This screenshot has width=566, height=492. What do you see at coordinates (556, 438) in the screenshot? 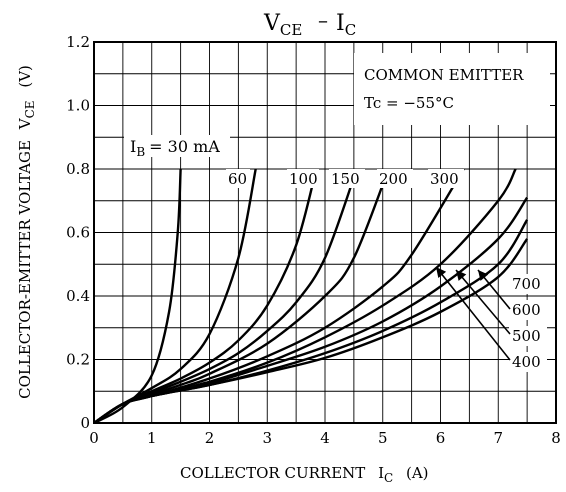
I see `x-tick-label: 8` at bounding box center [556, 438].